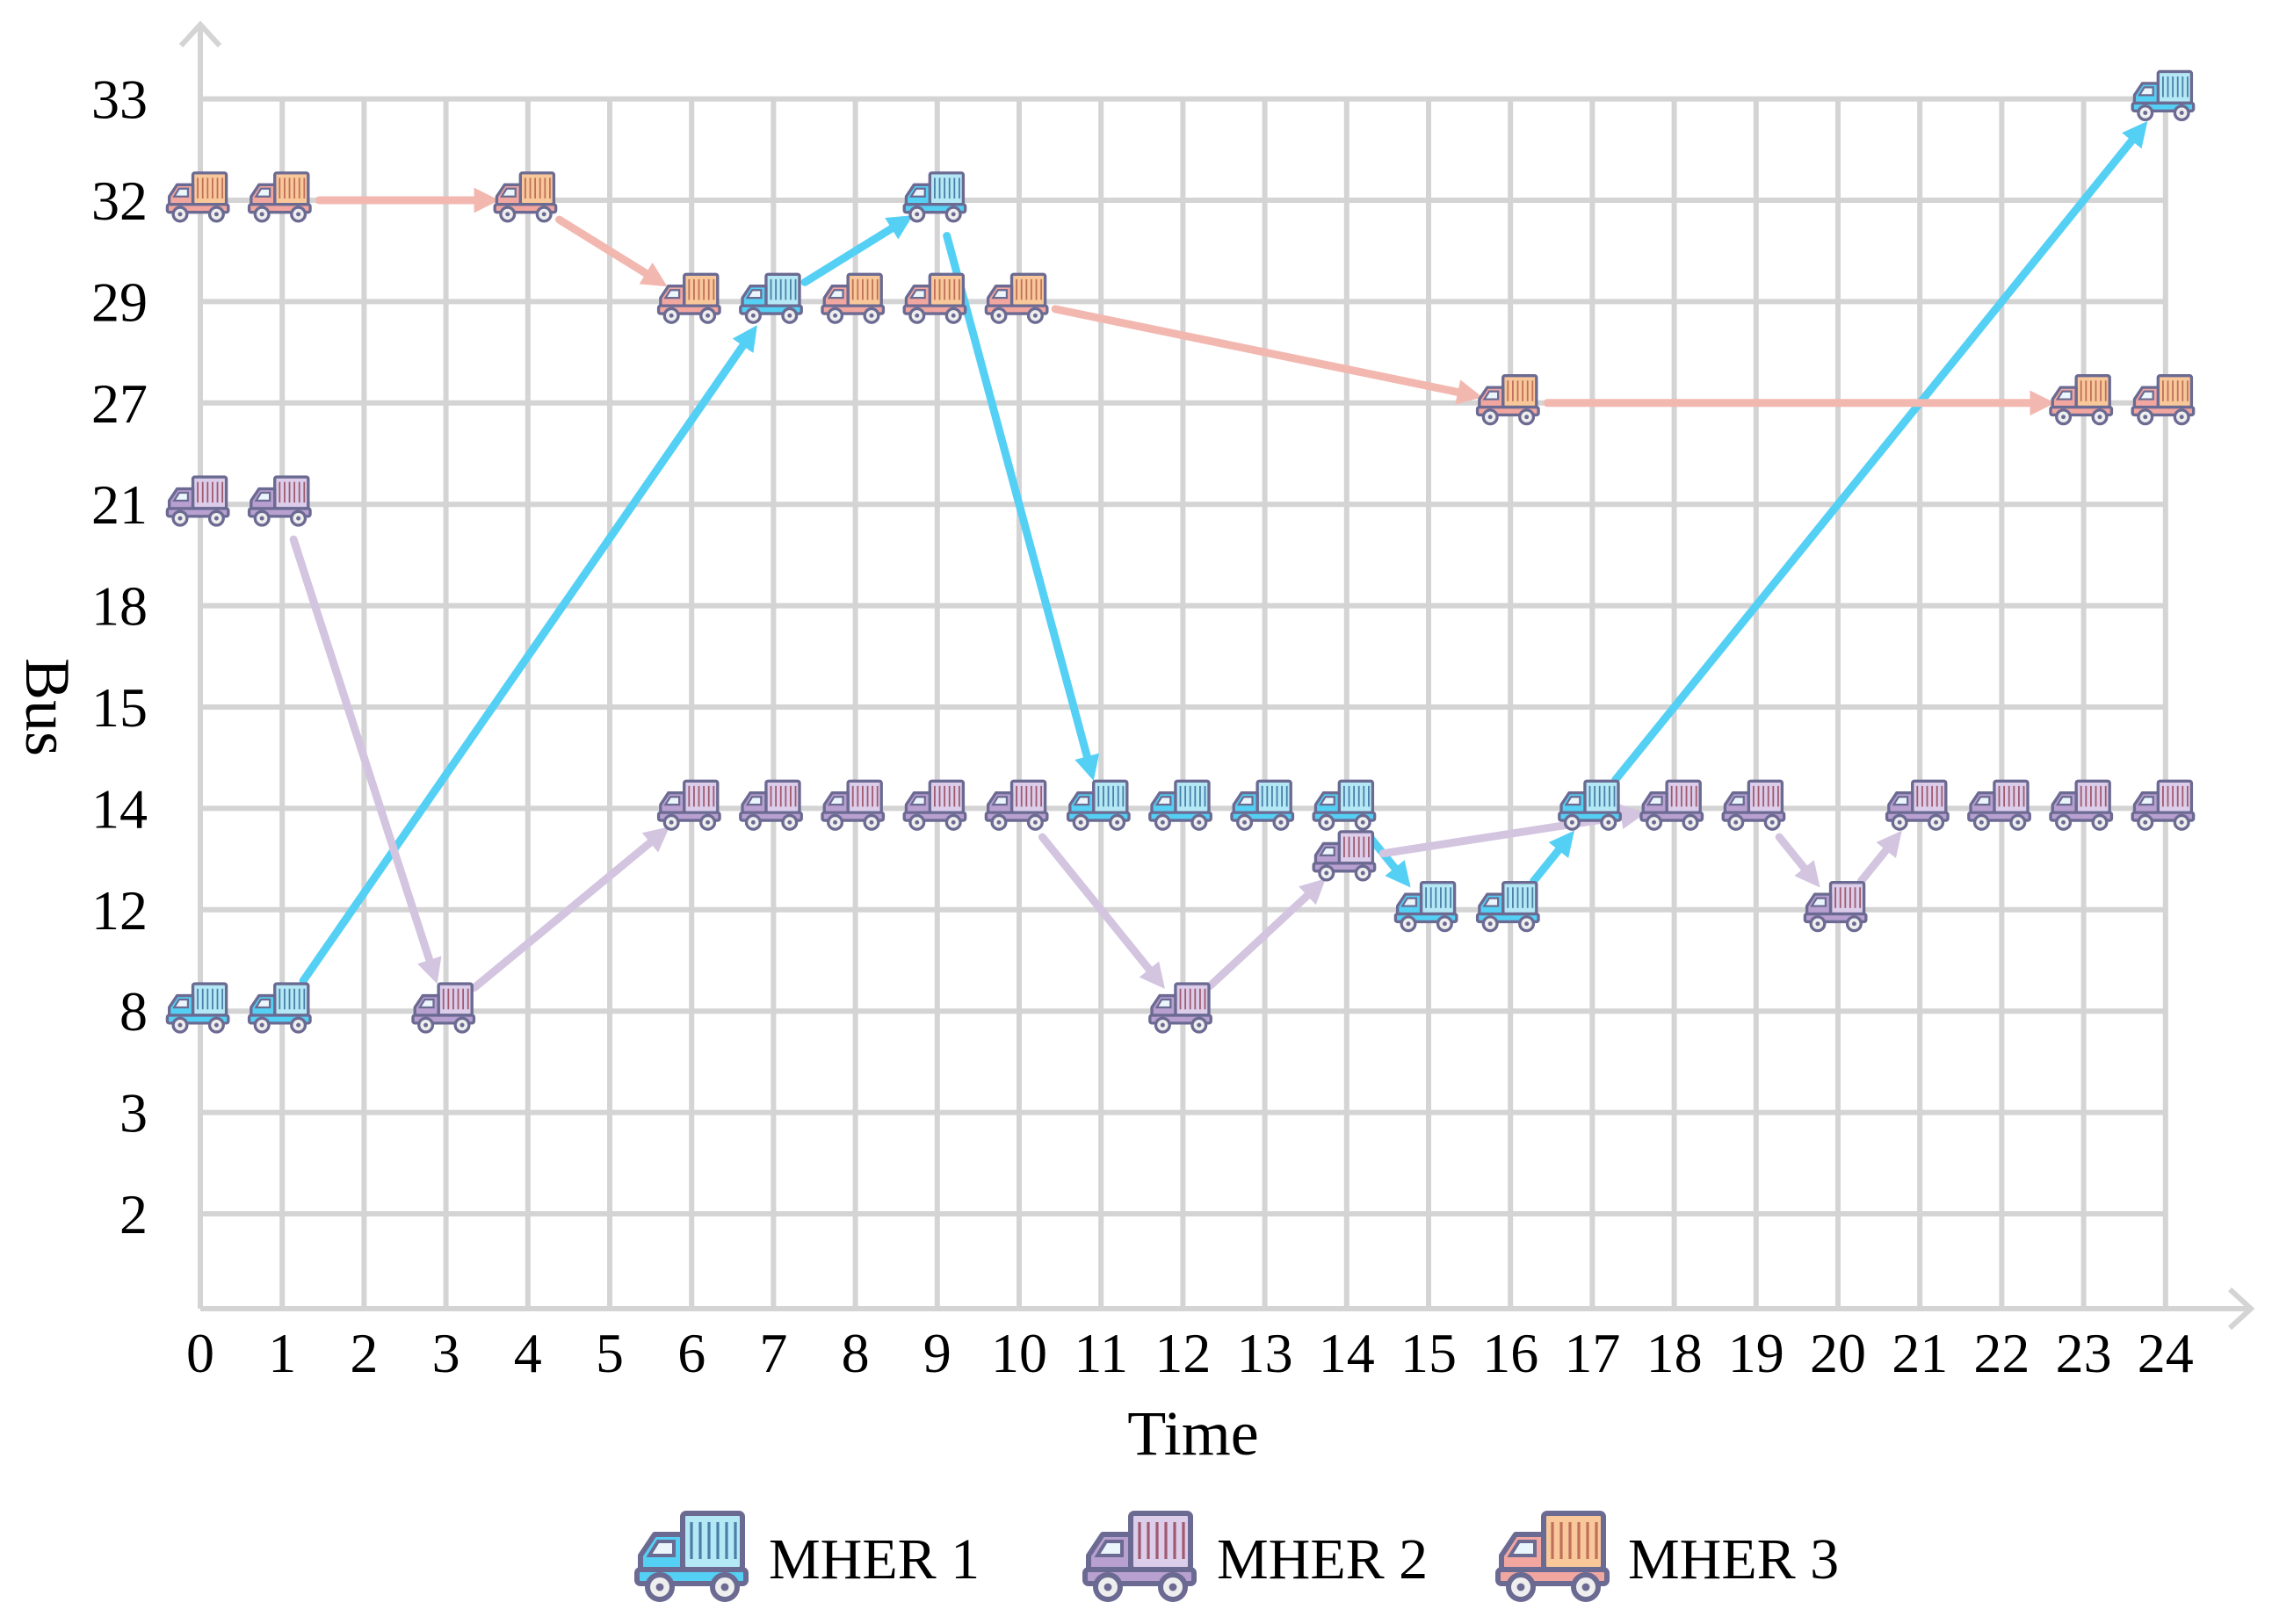  Describe the element at coordinates (47, 707) in the screenshot. I see `y-axis-title: Bus` at that location.